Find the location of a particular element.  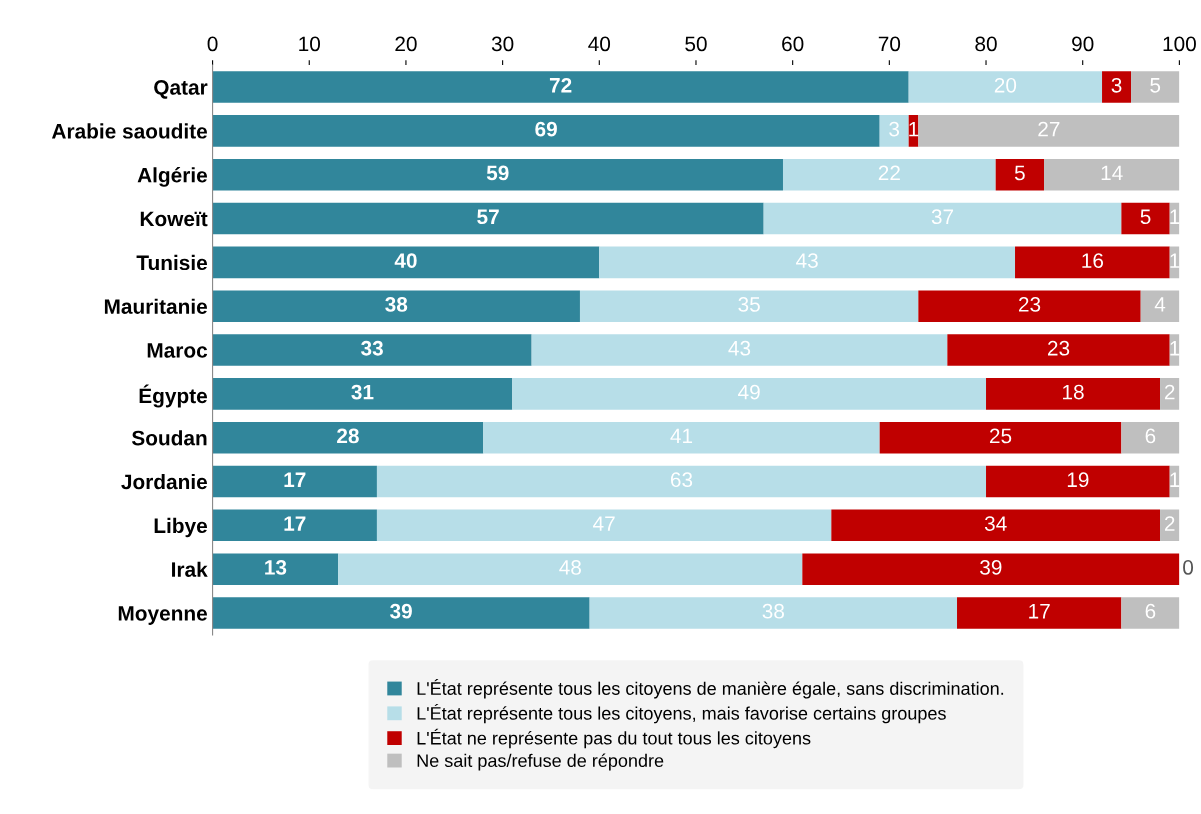

data-label: 47 is located at coordinates (604, 523).